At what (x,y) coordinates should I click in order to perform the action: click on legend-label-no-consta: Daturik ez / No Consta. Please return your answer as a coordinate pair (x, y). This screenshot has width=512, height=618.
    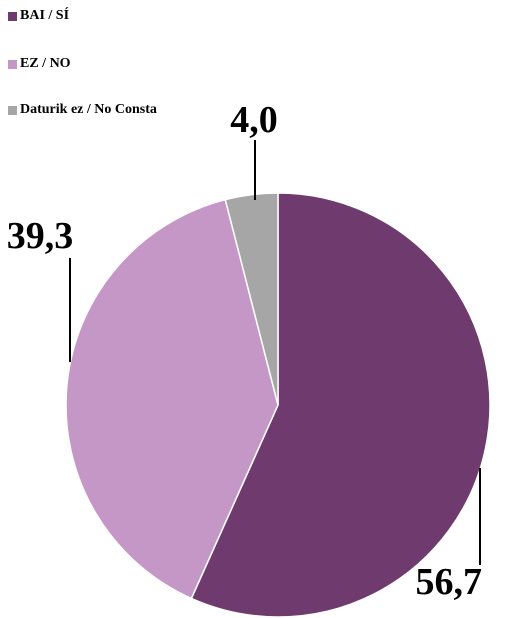
    Looking at the image, I should click on (88, 109).